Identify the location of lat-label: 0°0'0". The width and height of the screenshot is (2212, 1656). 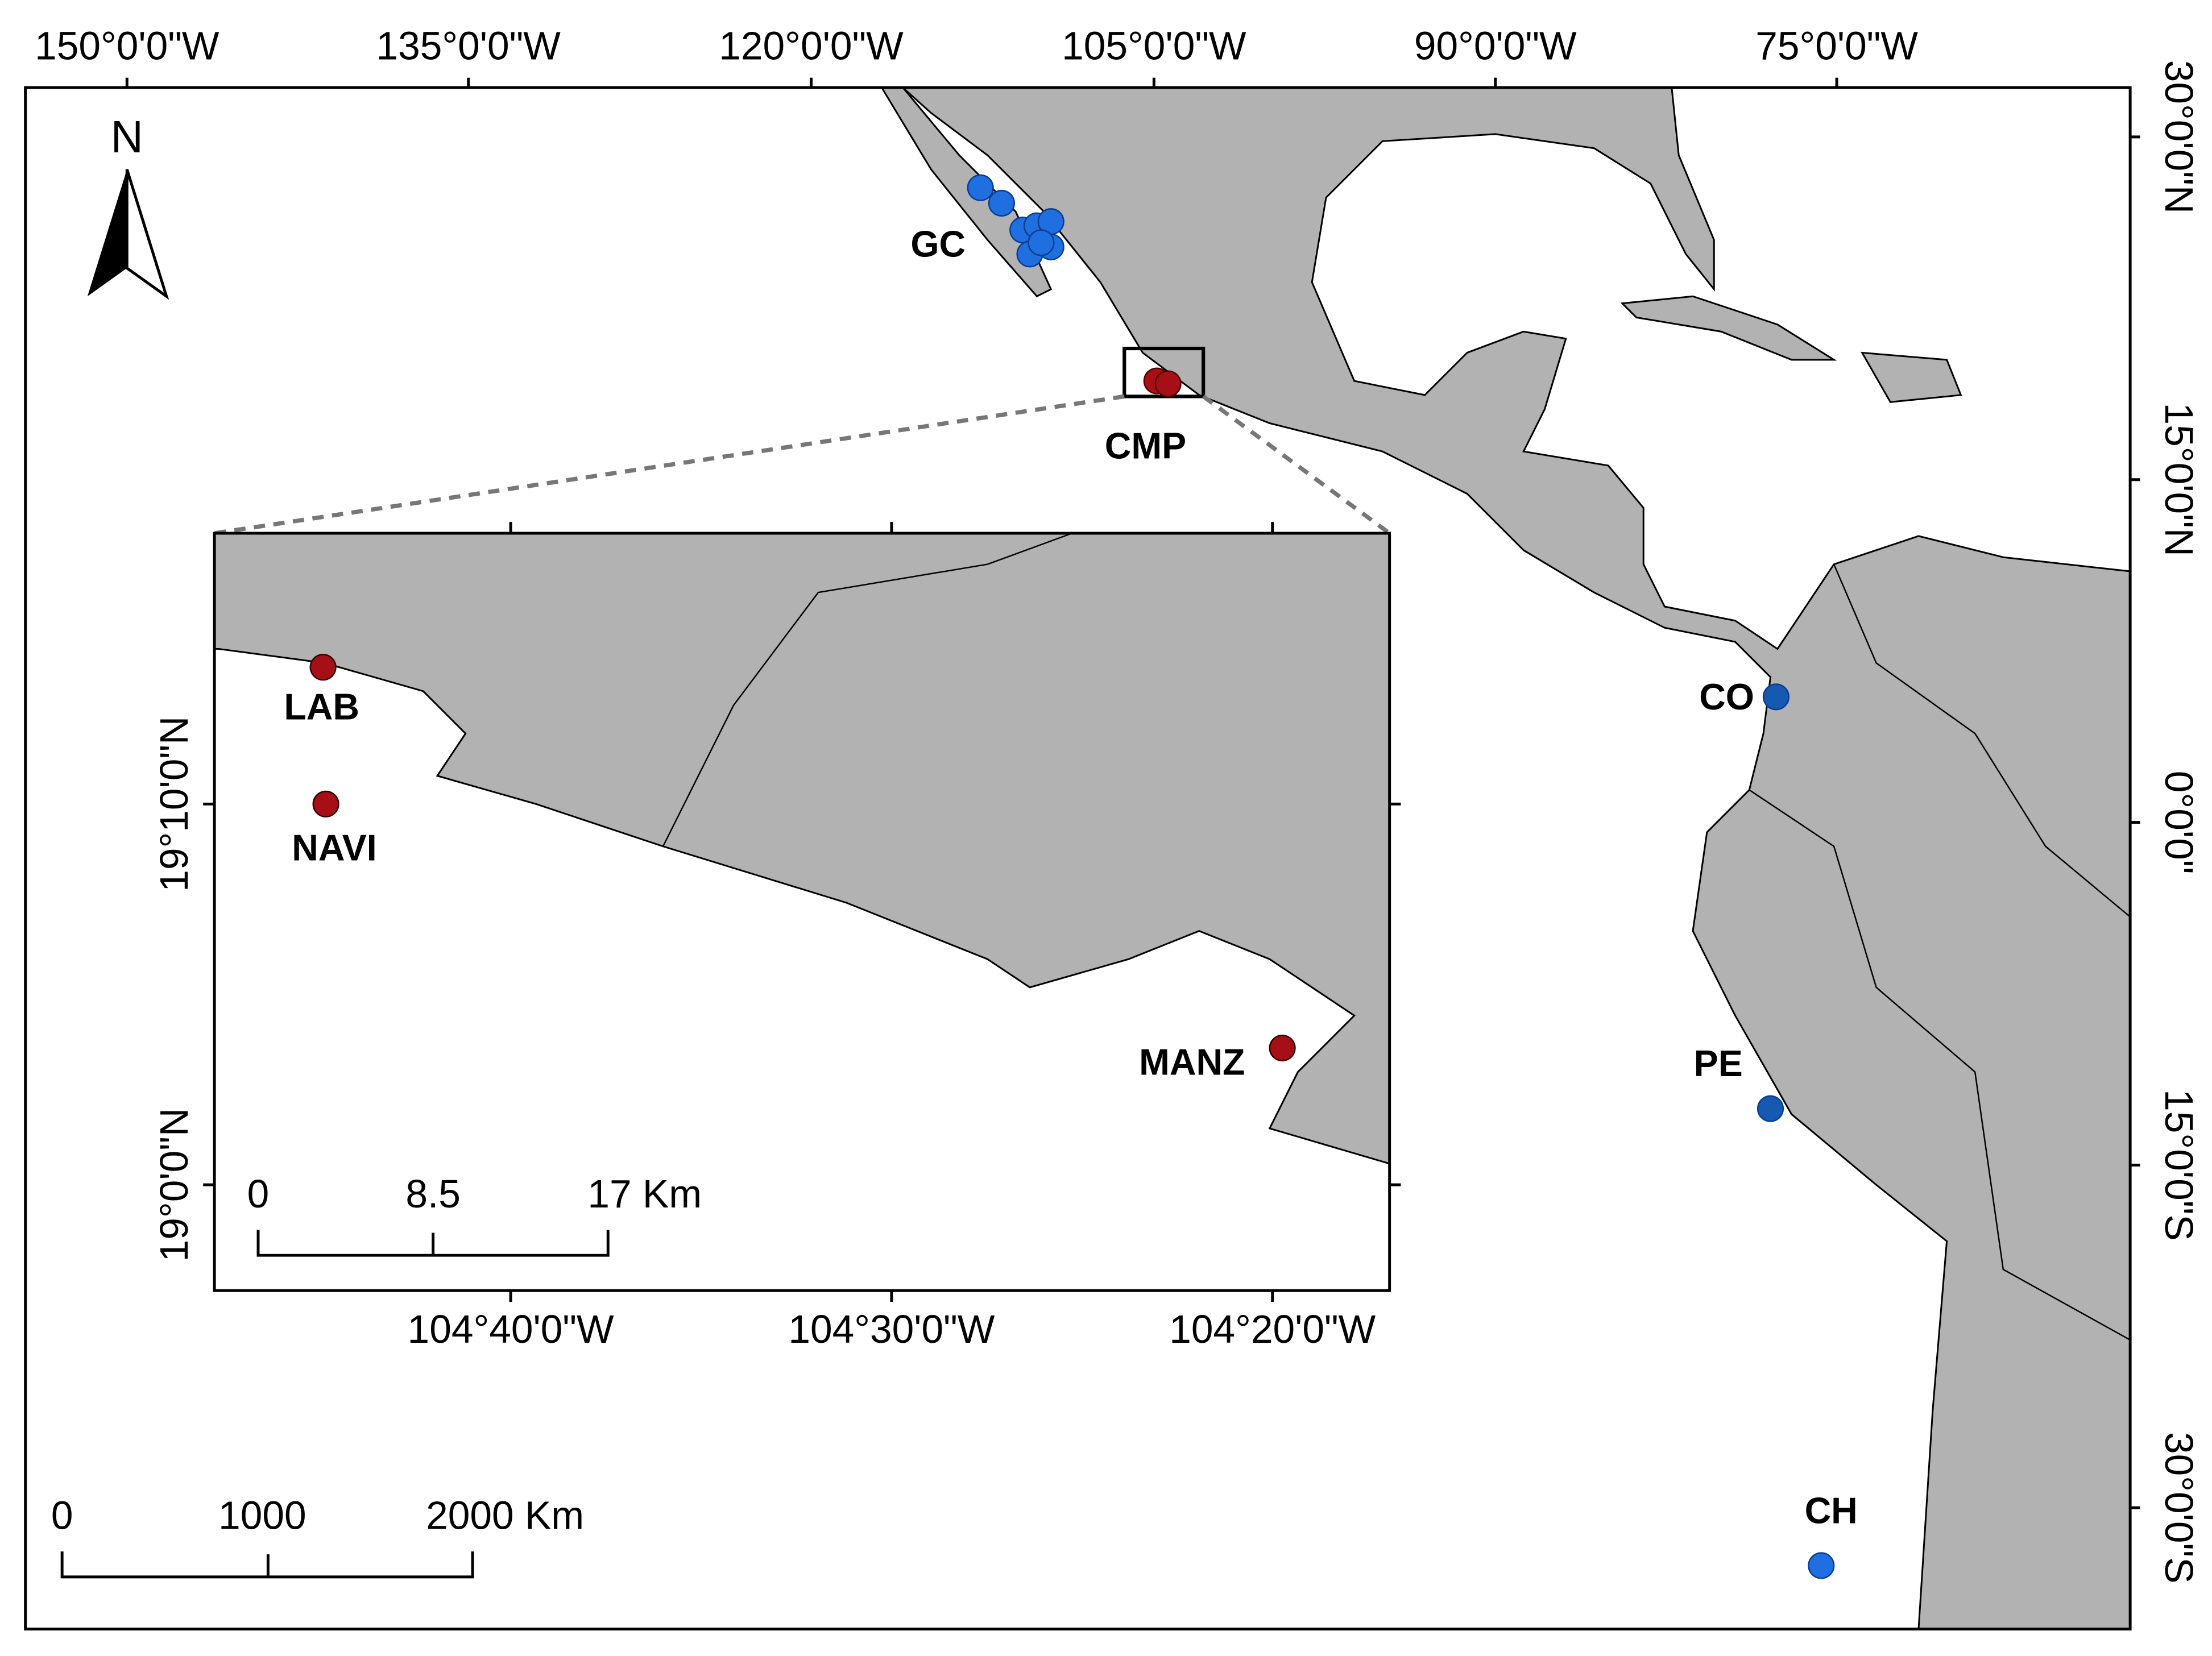
(2179, 822).